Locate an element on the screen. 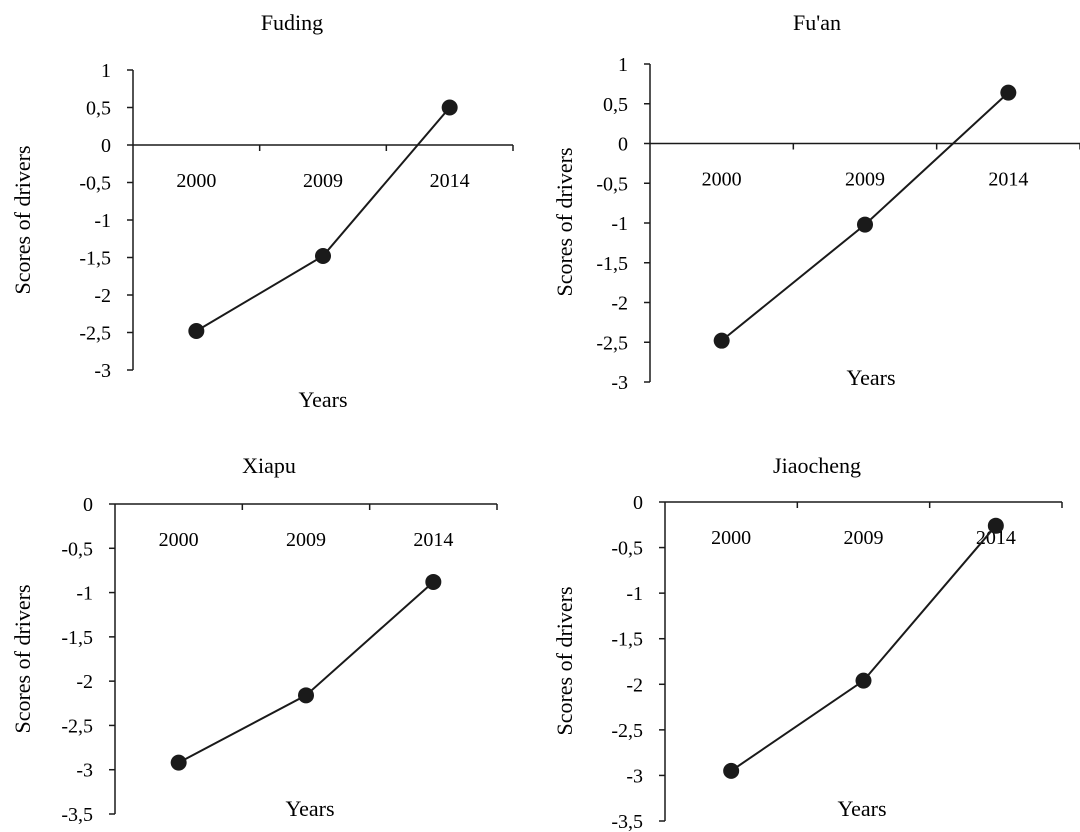  chart-title: Fuding is located at coordinates (292, 22).